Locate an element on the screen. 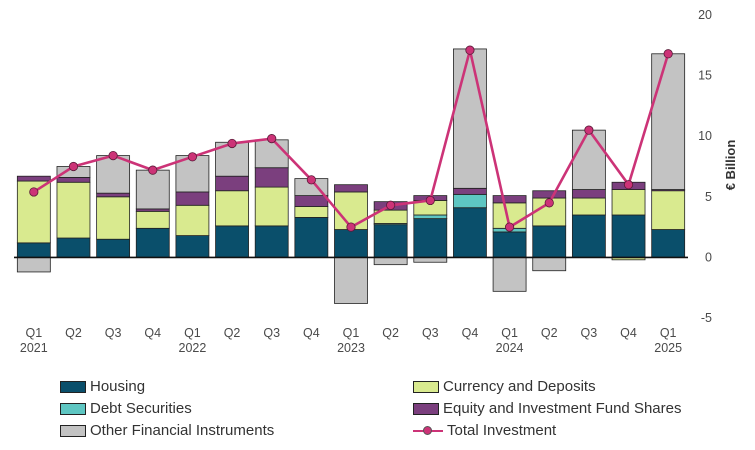 Image resolution: width=755 pixels, height=450 pixels. y-tick-label: 5 is located at coordinates (708, 197).